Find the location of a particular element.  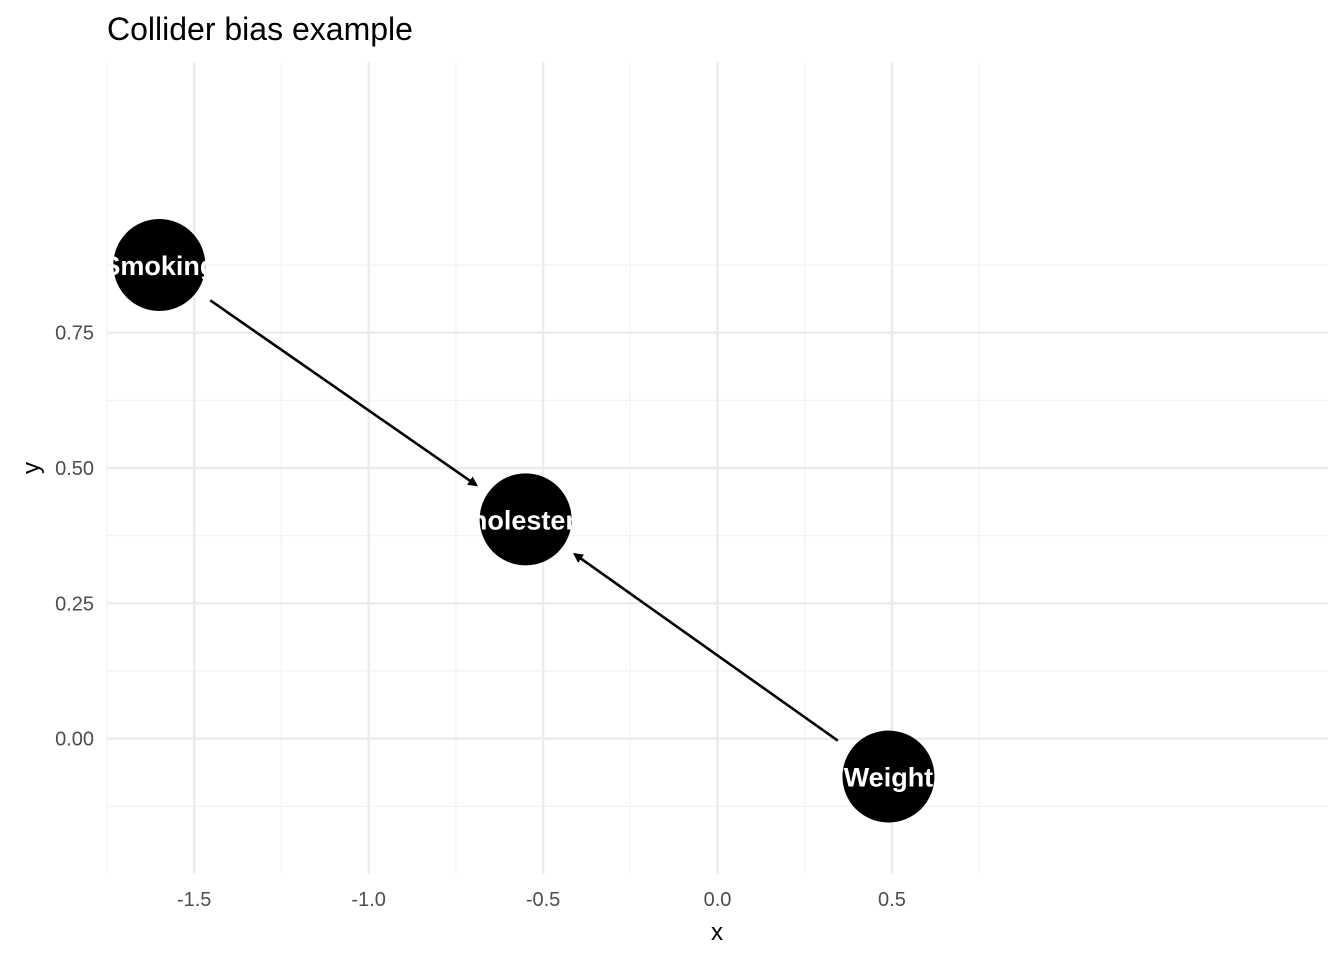

y-tick-label: 0.25 is located at coordinates (74, 604).